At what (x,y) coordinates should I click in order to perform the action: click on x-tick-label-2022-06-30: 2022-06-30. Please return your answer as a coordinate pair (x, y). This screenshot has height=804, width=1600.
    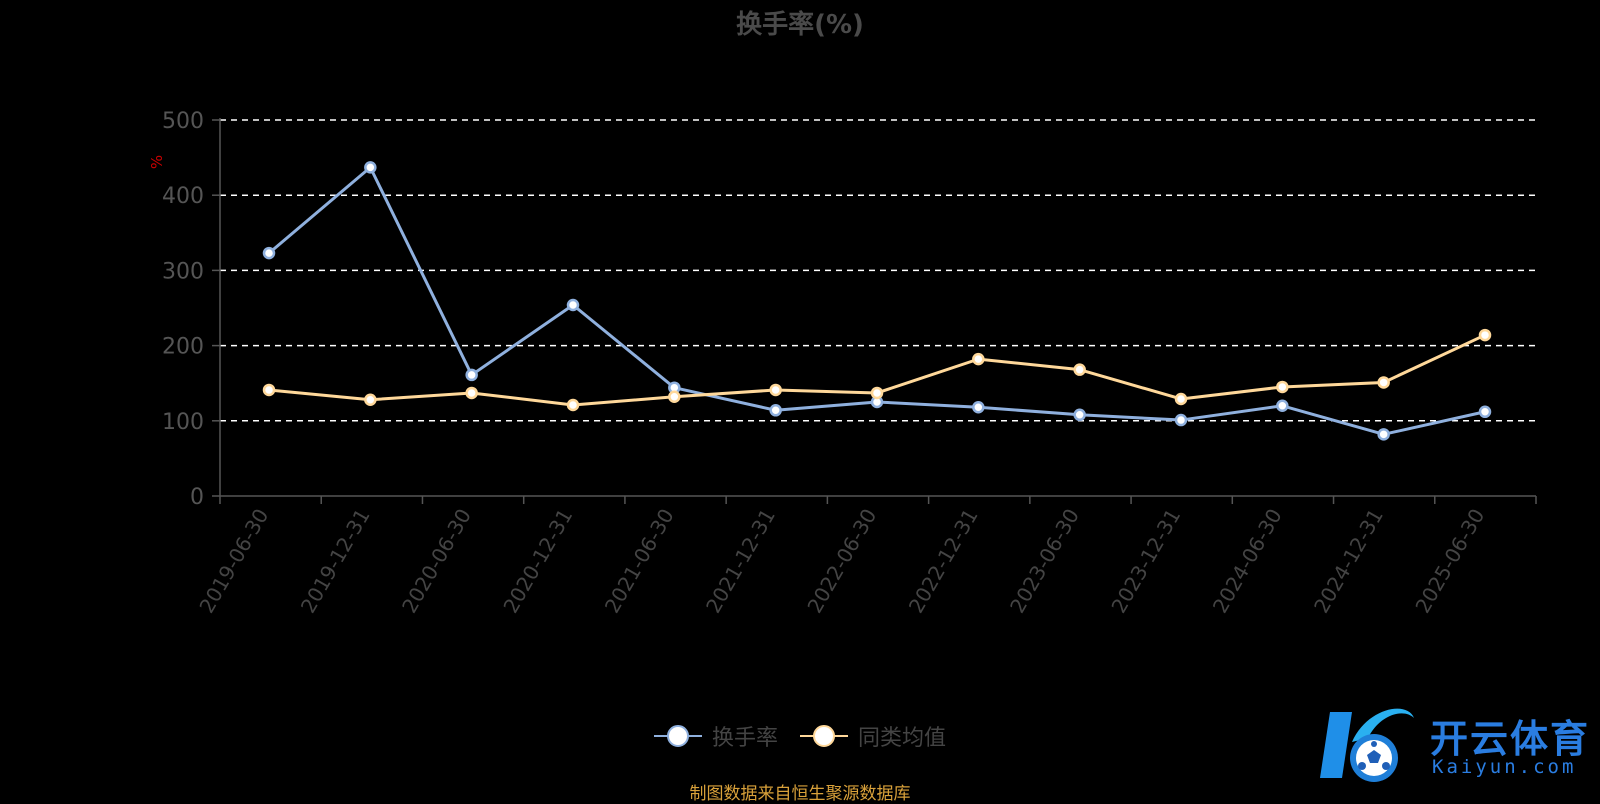
    Looking at the image, I should click on (841, 561).